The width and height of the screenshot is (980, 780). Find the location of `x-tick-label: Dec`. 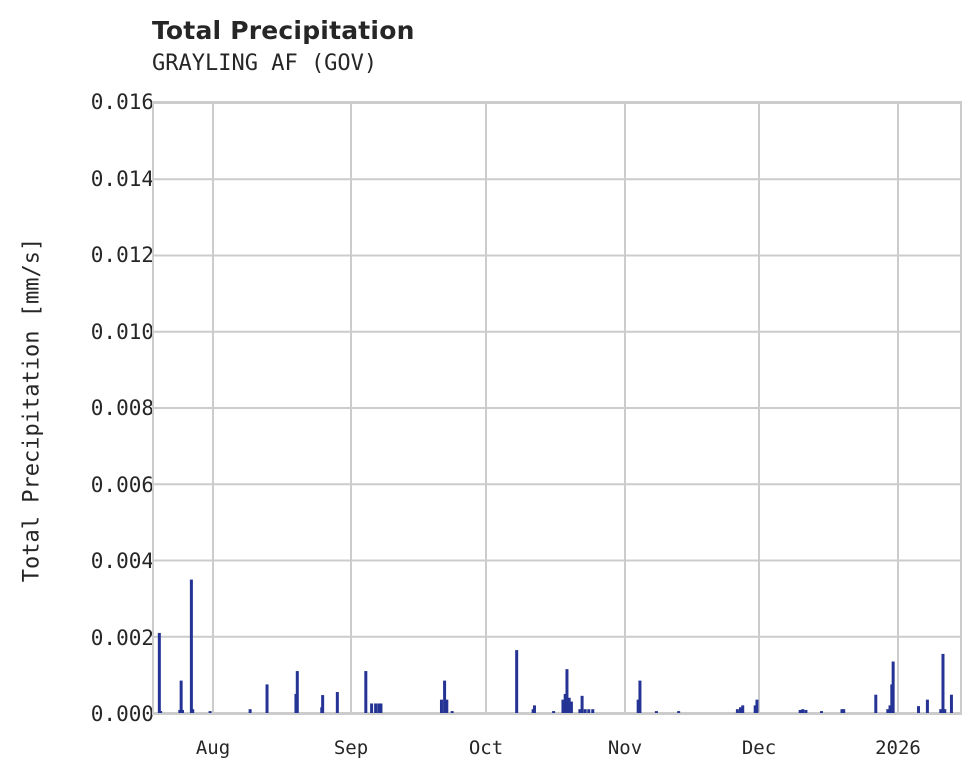

x-tick-label: Dec is located at coordinates (759, 748).